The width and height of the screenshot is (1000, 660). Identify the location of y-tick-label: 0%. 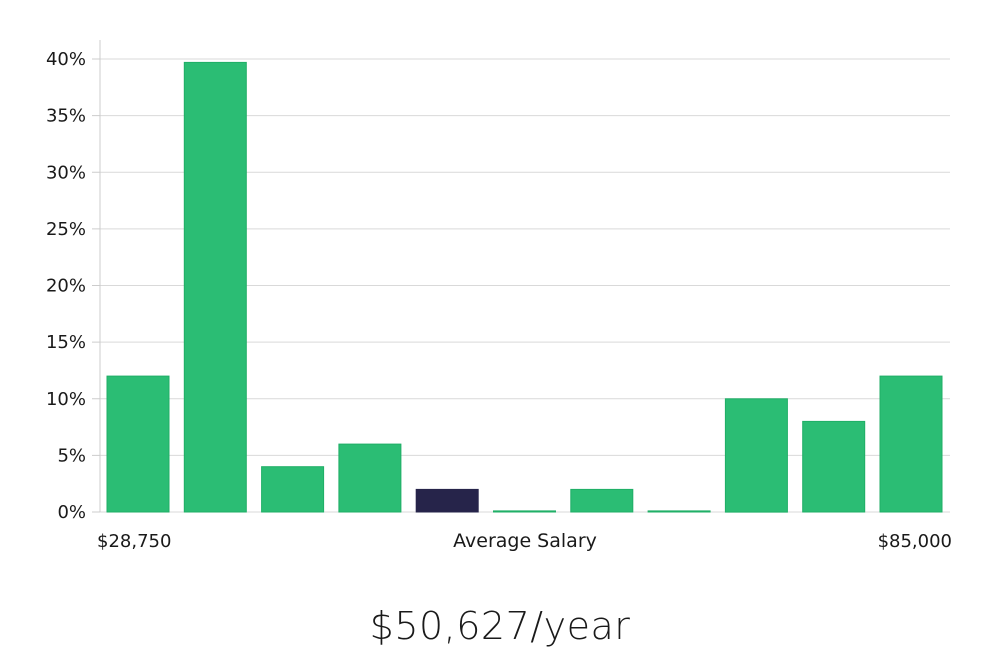
(71, 512).